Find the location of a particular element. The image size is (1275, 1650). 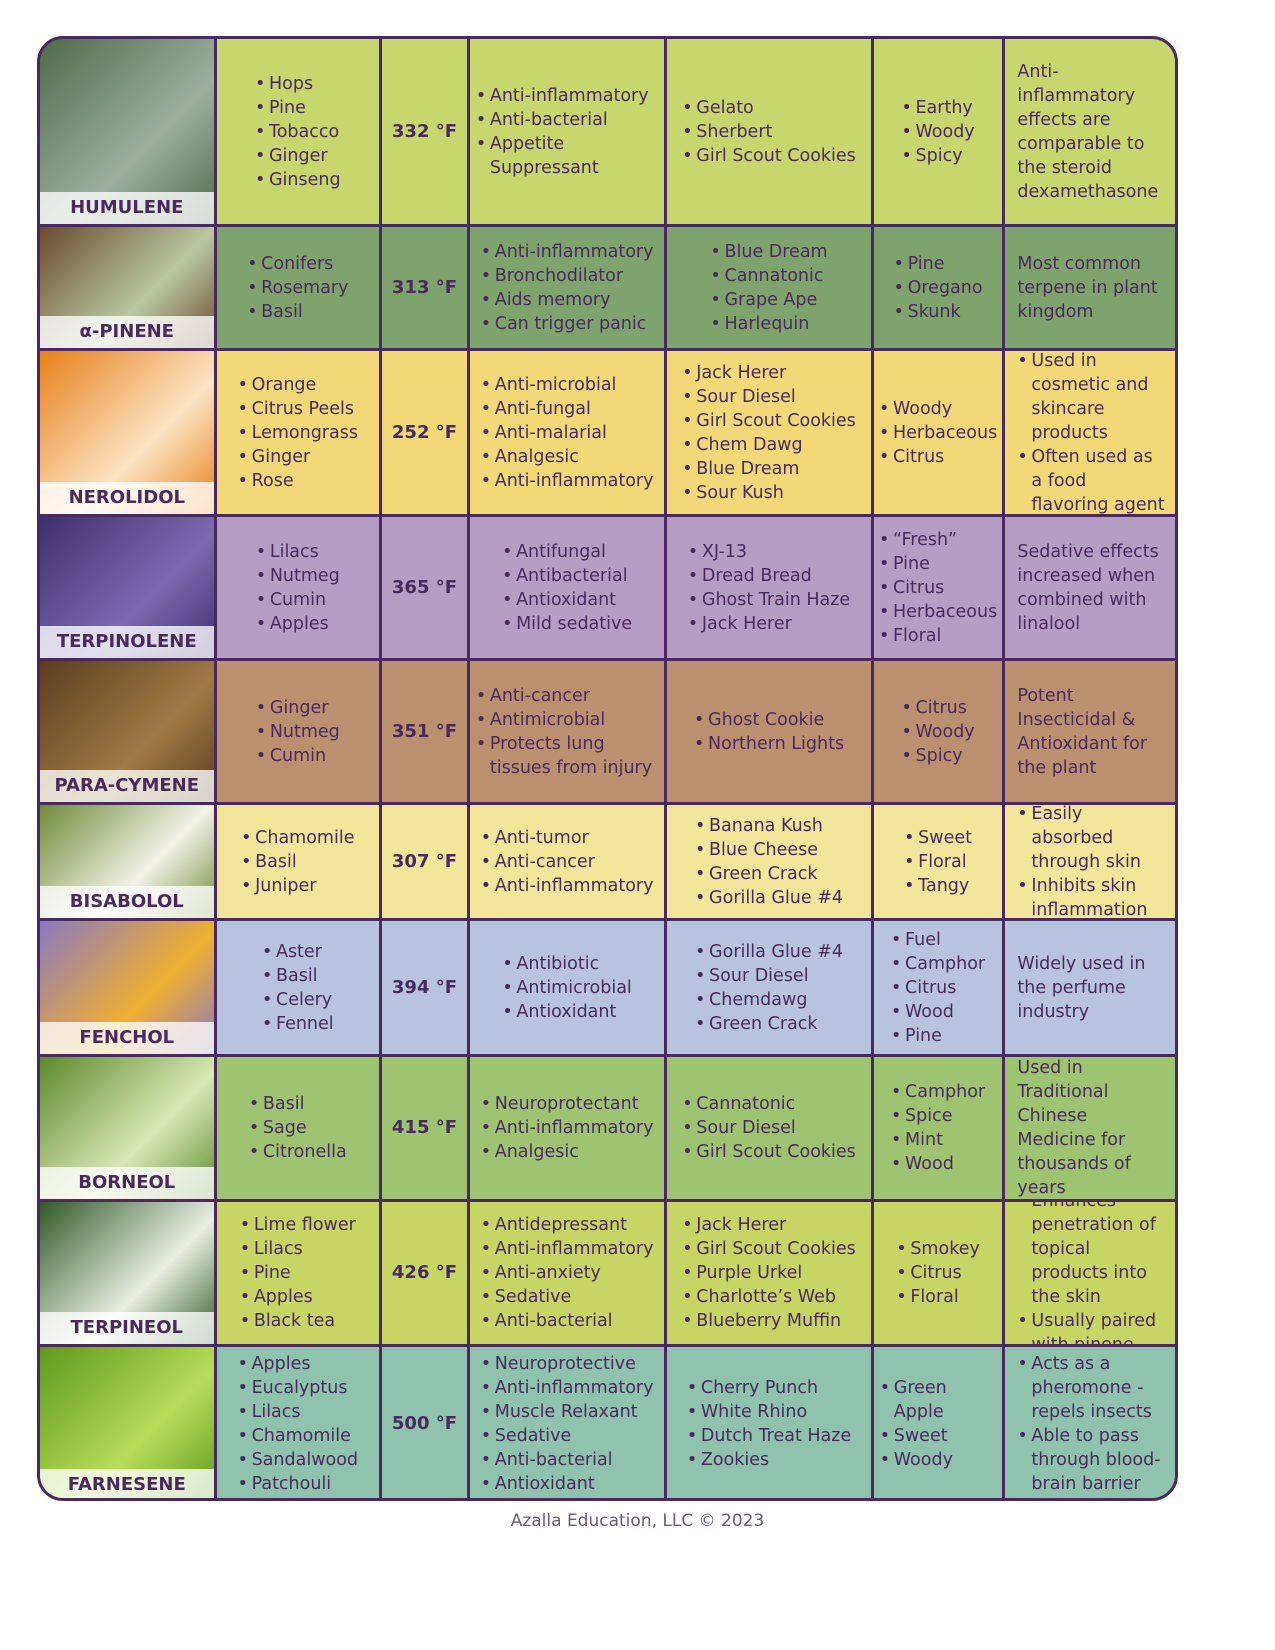

aroma-cell: EarthyWoodySpicy is located at coordinates (939, 133).